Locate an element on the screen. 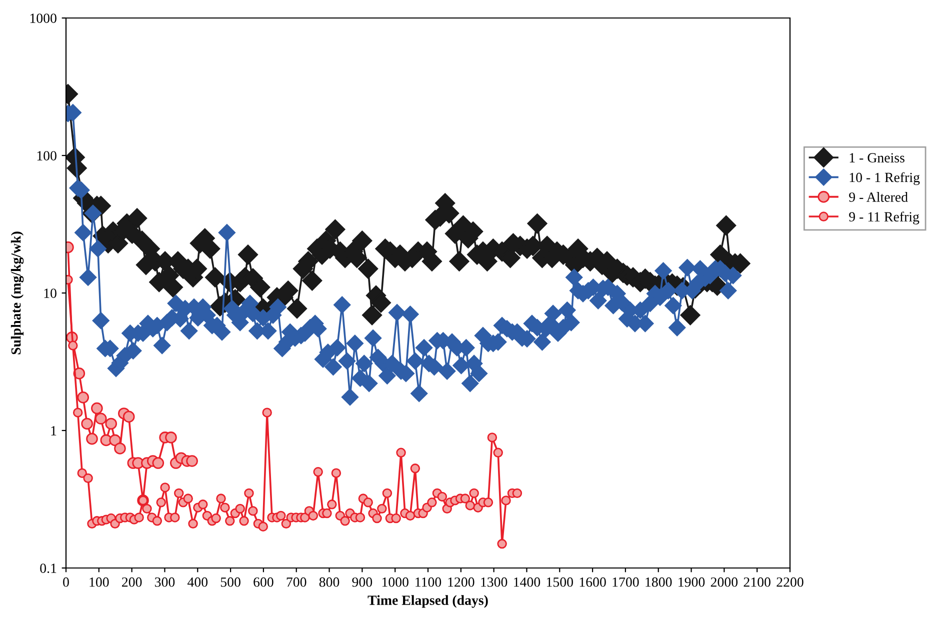  x-tick-label: 700 is located at coordinates (296, 582).